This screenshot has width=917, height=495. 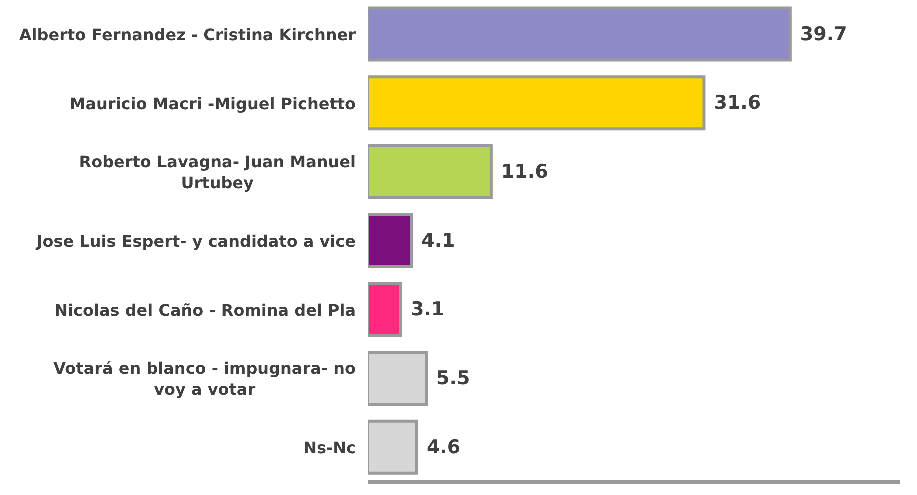 What do you see at coordinates (738, 103) in the screenshot?
I see `data-label: 31.6` at bounding box center [738, 103].